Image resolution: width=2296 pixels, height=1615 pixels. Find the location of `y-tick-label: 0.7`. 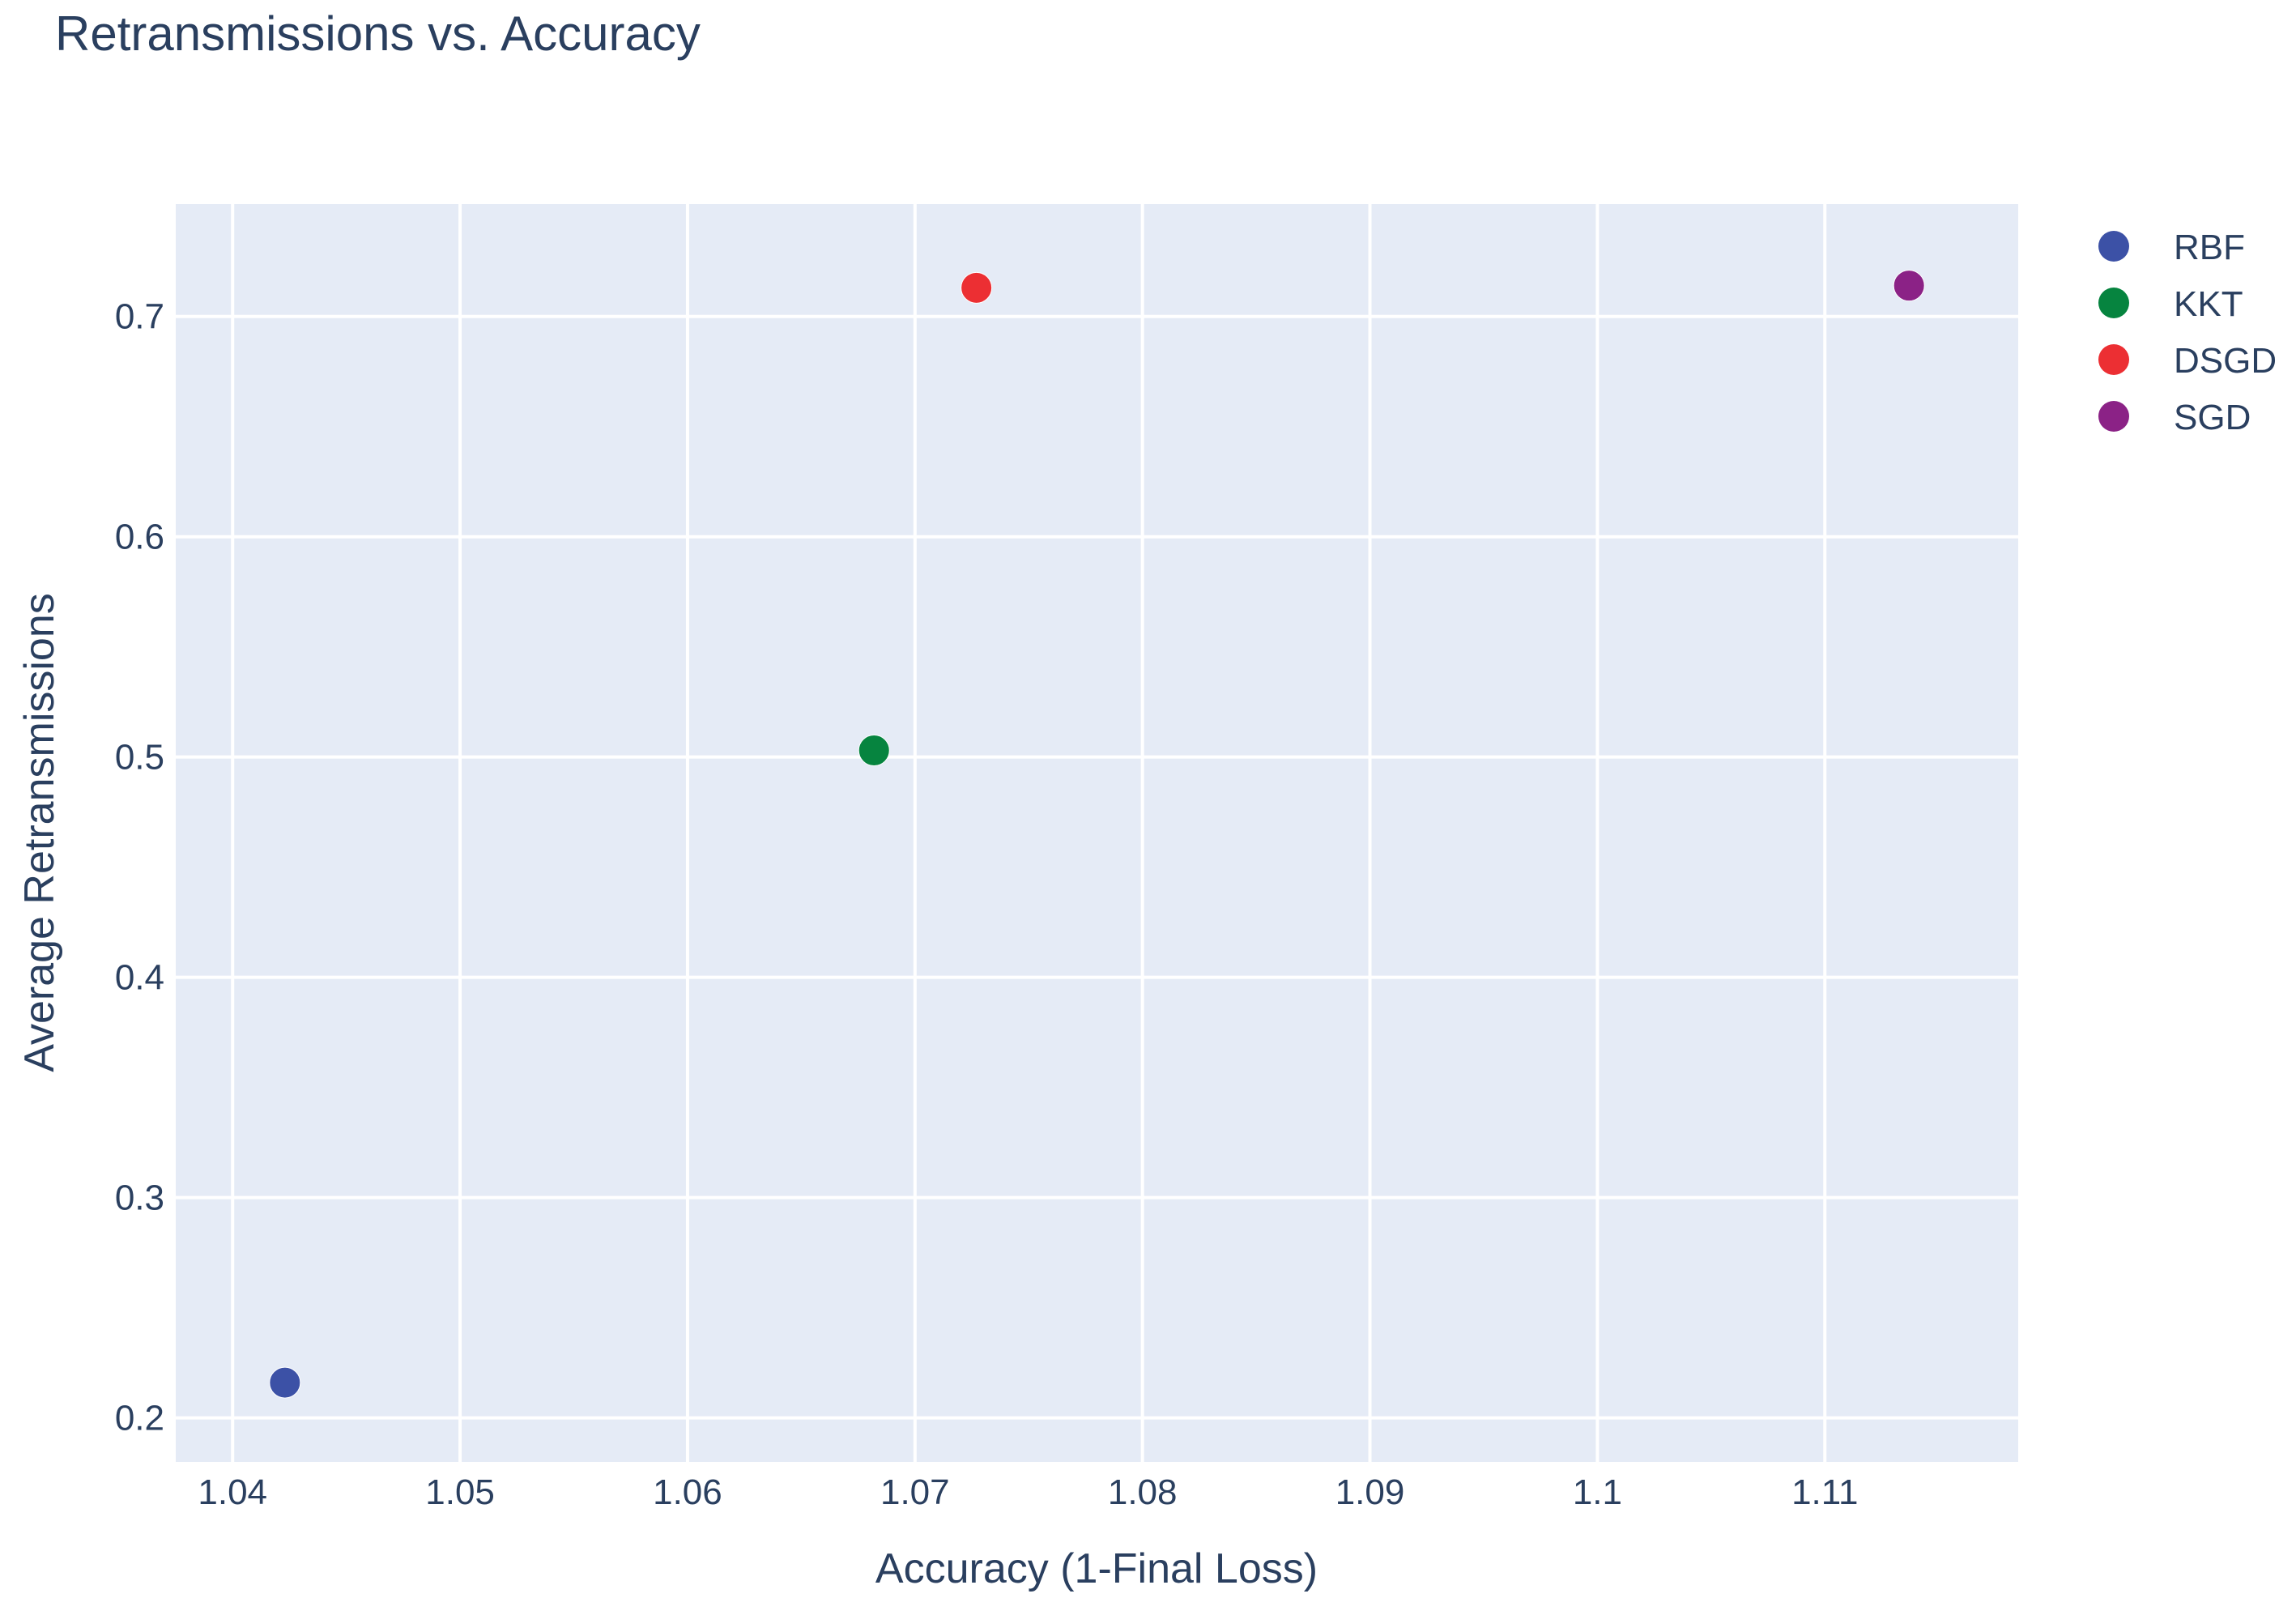

y-tick-label: 0.7 is located at coordinates (139, 317).